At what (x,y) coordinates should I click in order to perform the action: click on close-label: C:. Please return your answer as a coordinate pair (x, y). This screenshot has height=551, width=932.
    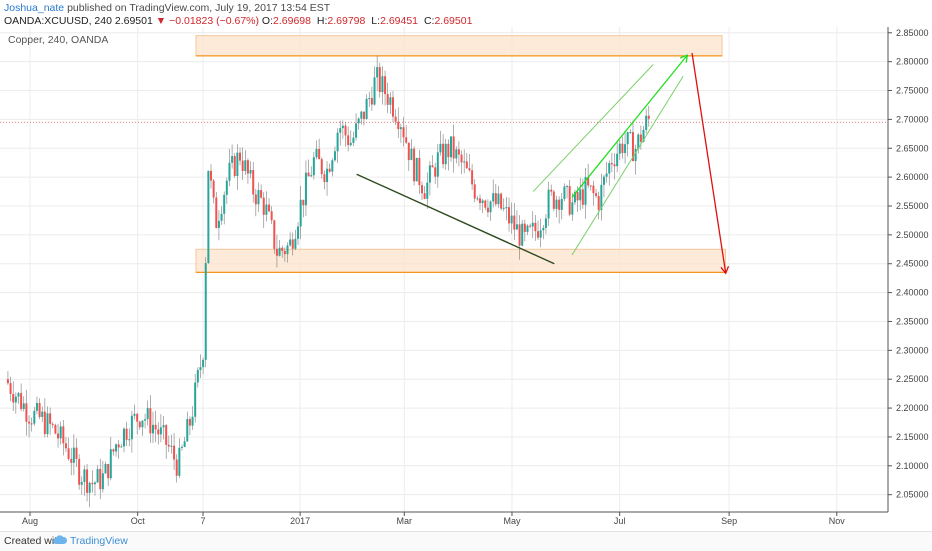
    Looking at the image, I should click on (429, 21).